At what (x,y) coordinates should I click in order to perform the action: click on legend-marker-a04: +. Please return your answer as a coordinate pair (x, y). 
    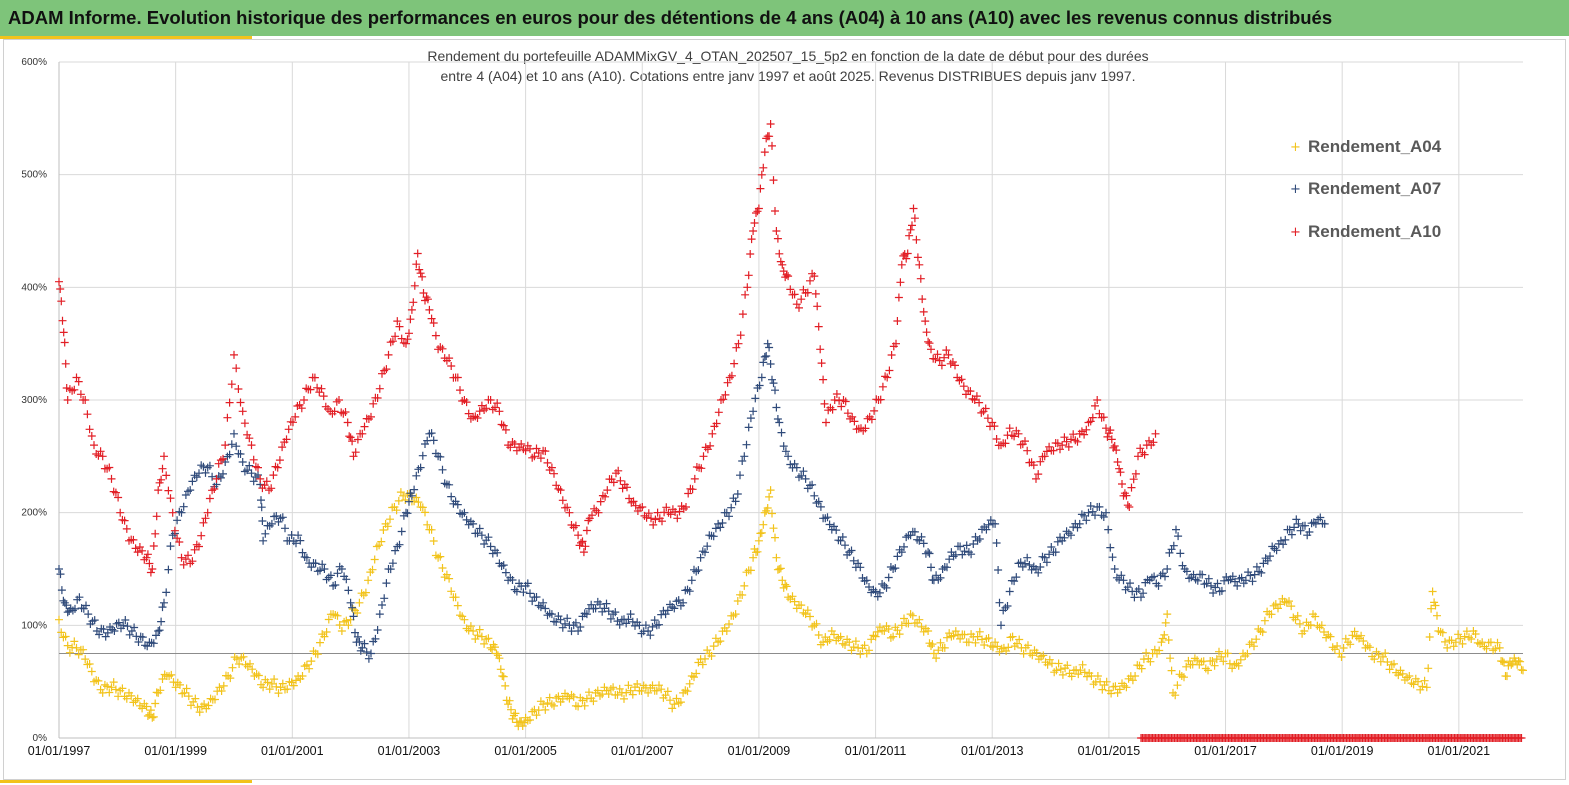
    Looking at the image, I should click on (1295, 147).